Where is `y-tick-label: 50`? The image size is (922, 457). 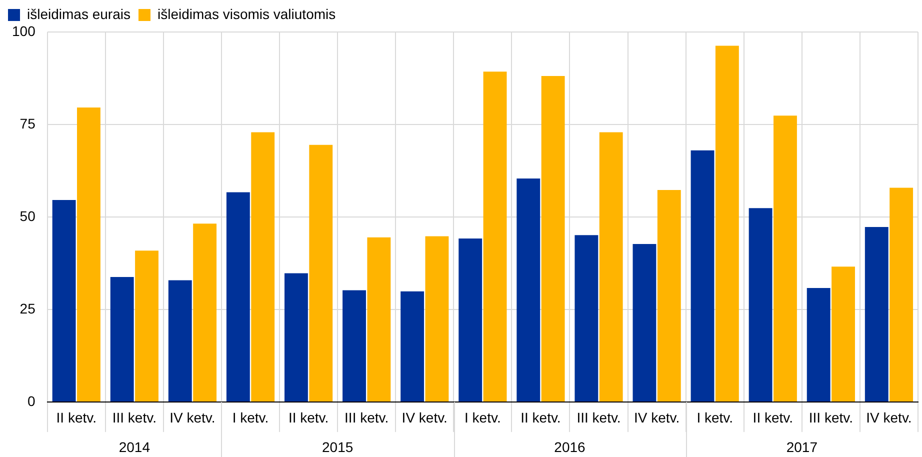 y-tick-label: 50 is located at coordinates (28, 216).